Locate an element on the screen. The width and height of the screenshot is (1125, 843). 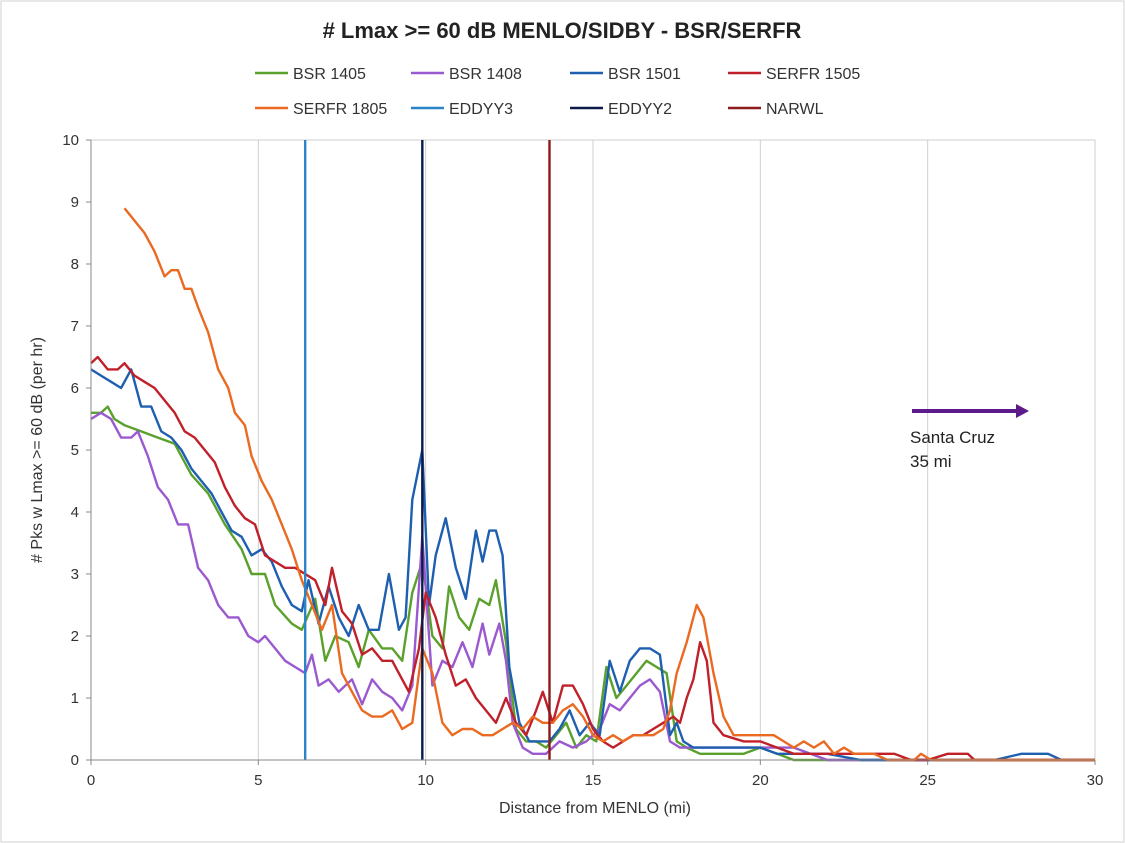
y-axis-ticks: 0 1 2 3 4 5 6 7 8 9 10 is located at coordinates (76, 450).